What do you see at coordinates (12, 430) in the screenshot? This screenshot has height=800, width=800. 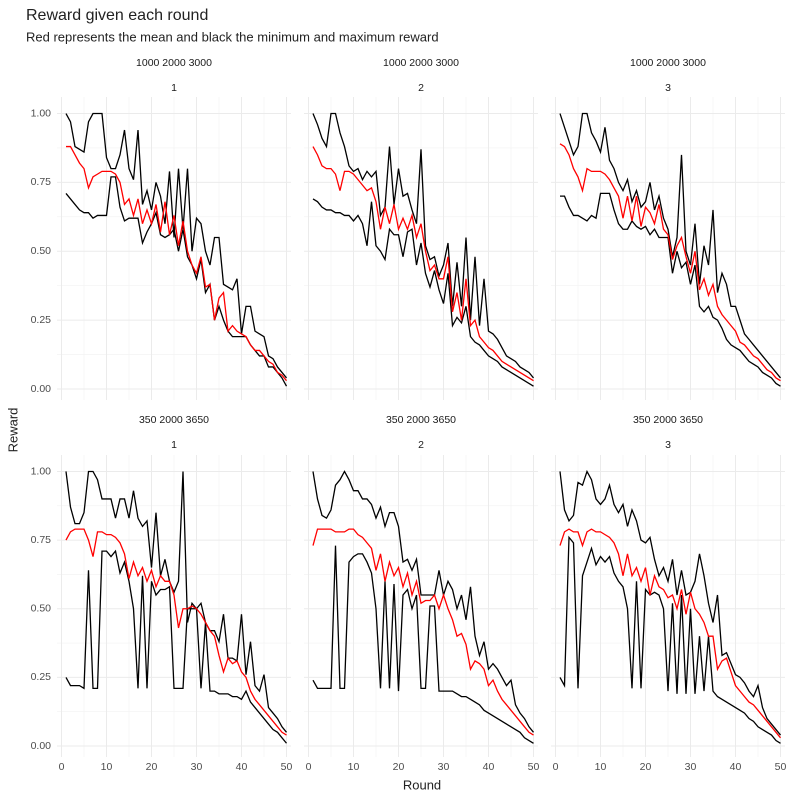 I see `y-axis-label: Reward` at bounding box center [12, 430].